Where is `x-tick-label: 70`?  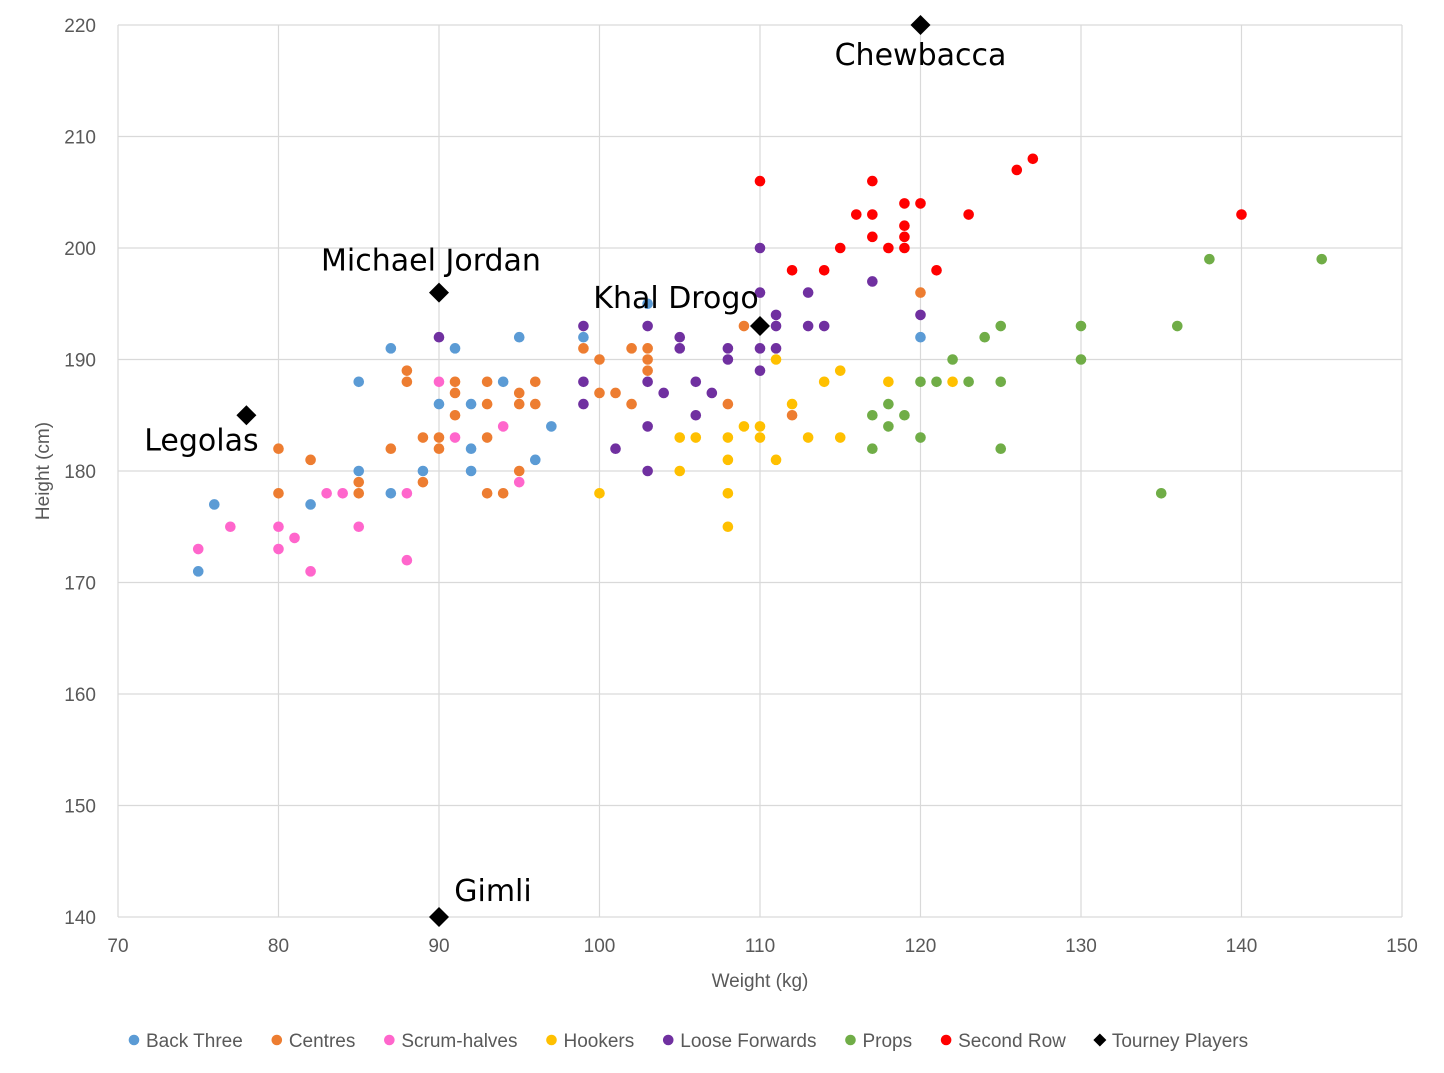
x-tick-label: 70 is located at coordinates (117, 946).